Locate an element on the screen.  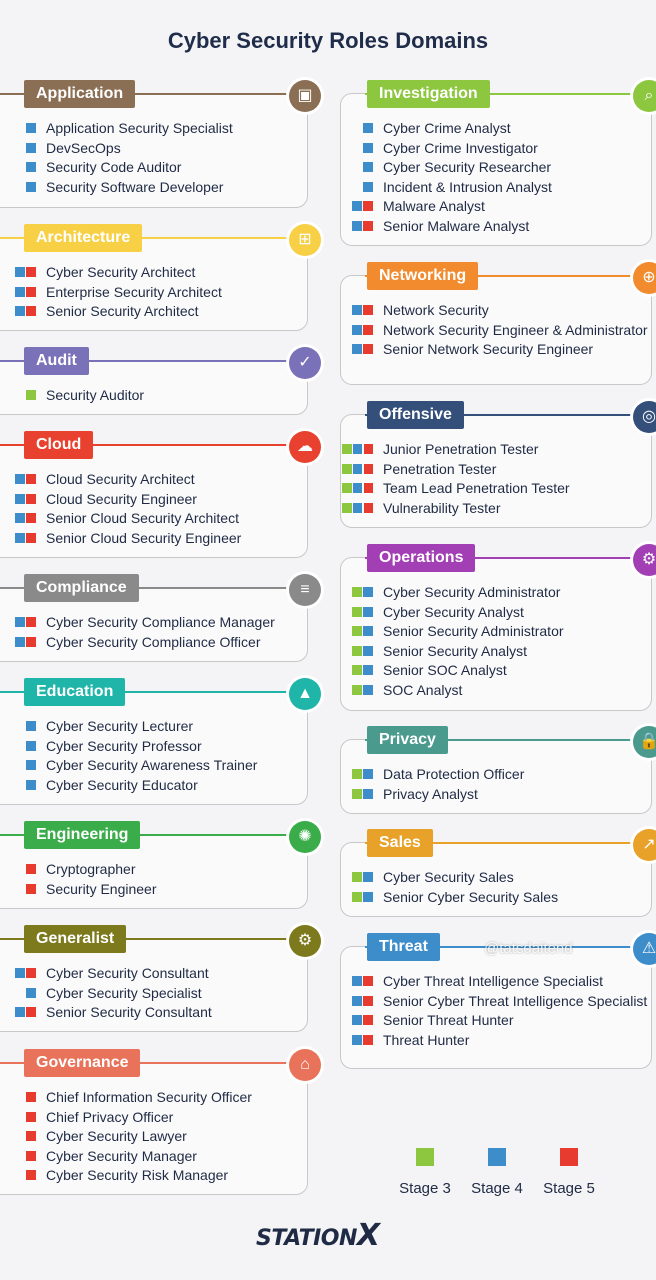
role-item: Senior Cyber Security Sales is located at coordinates (496, 897).